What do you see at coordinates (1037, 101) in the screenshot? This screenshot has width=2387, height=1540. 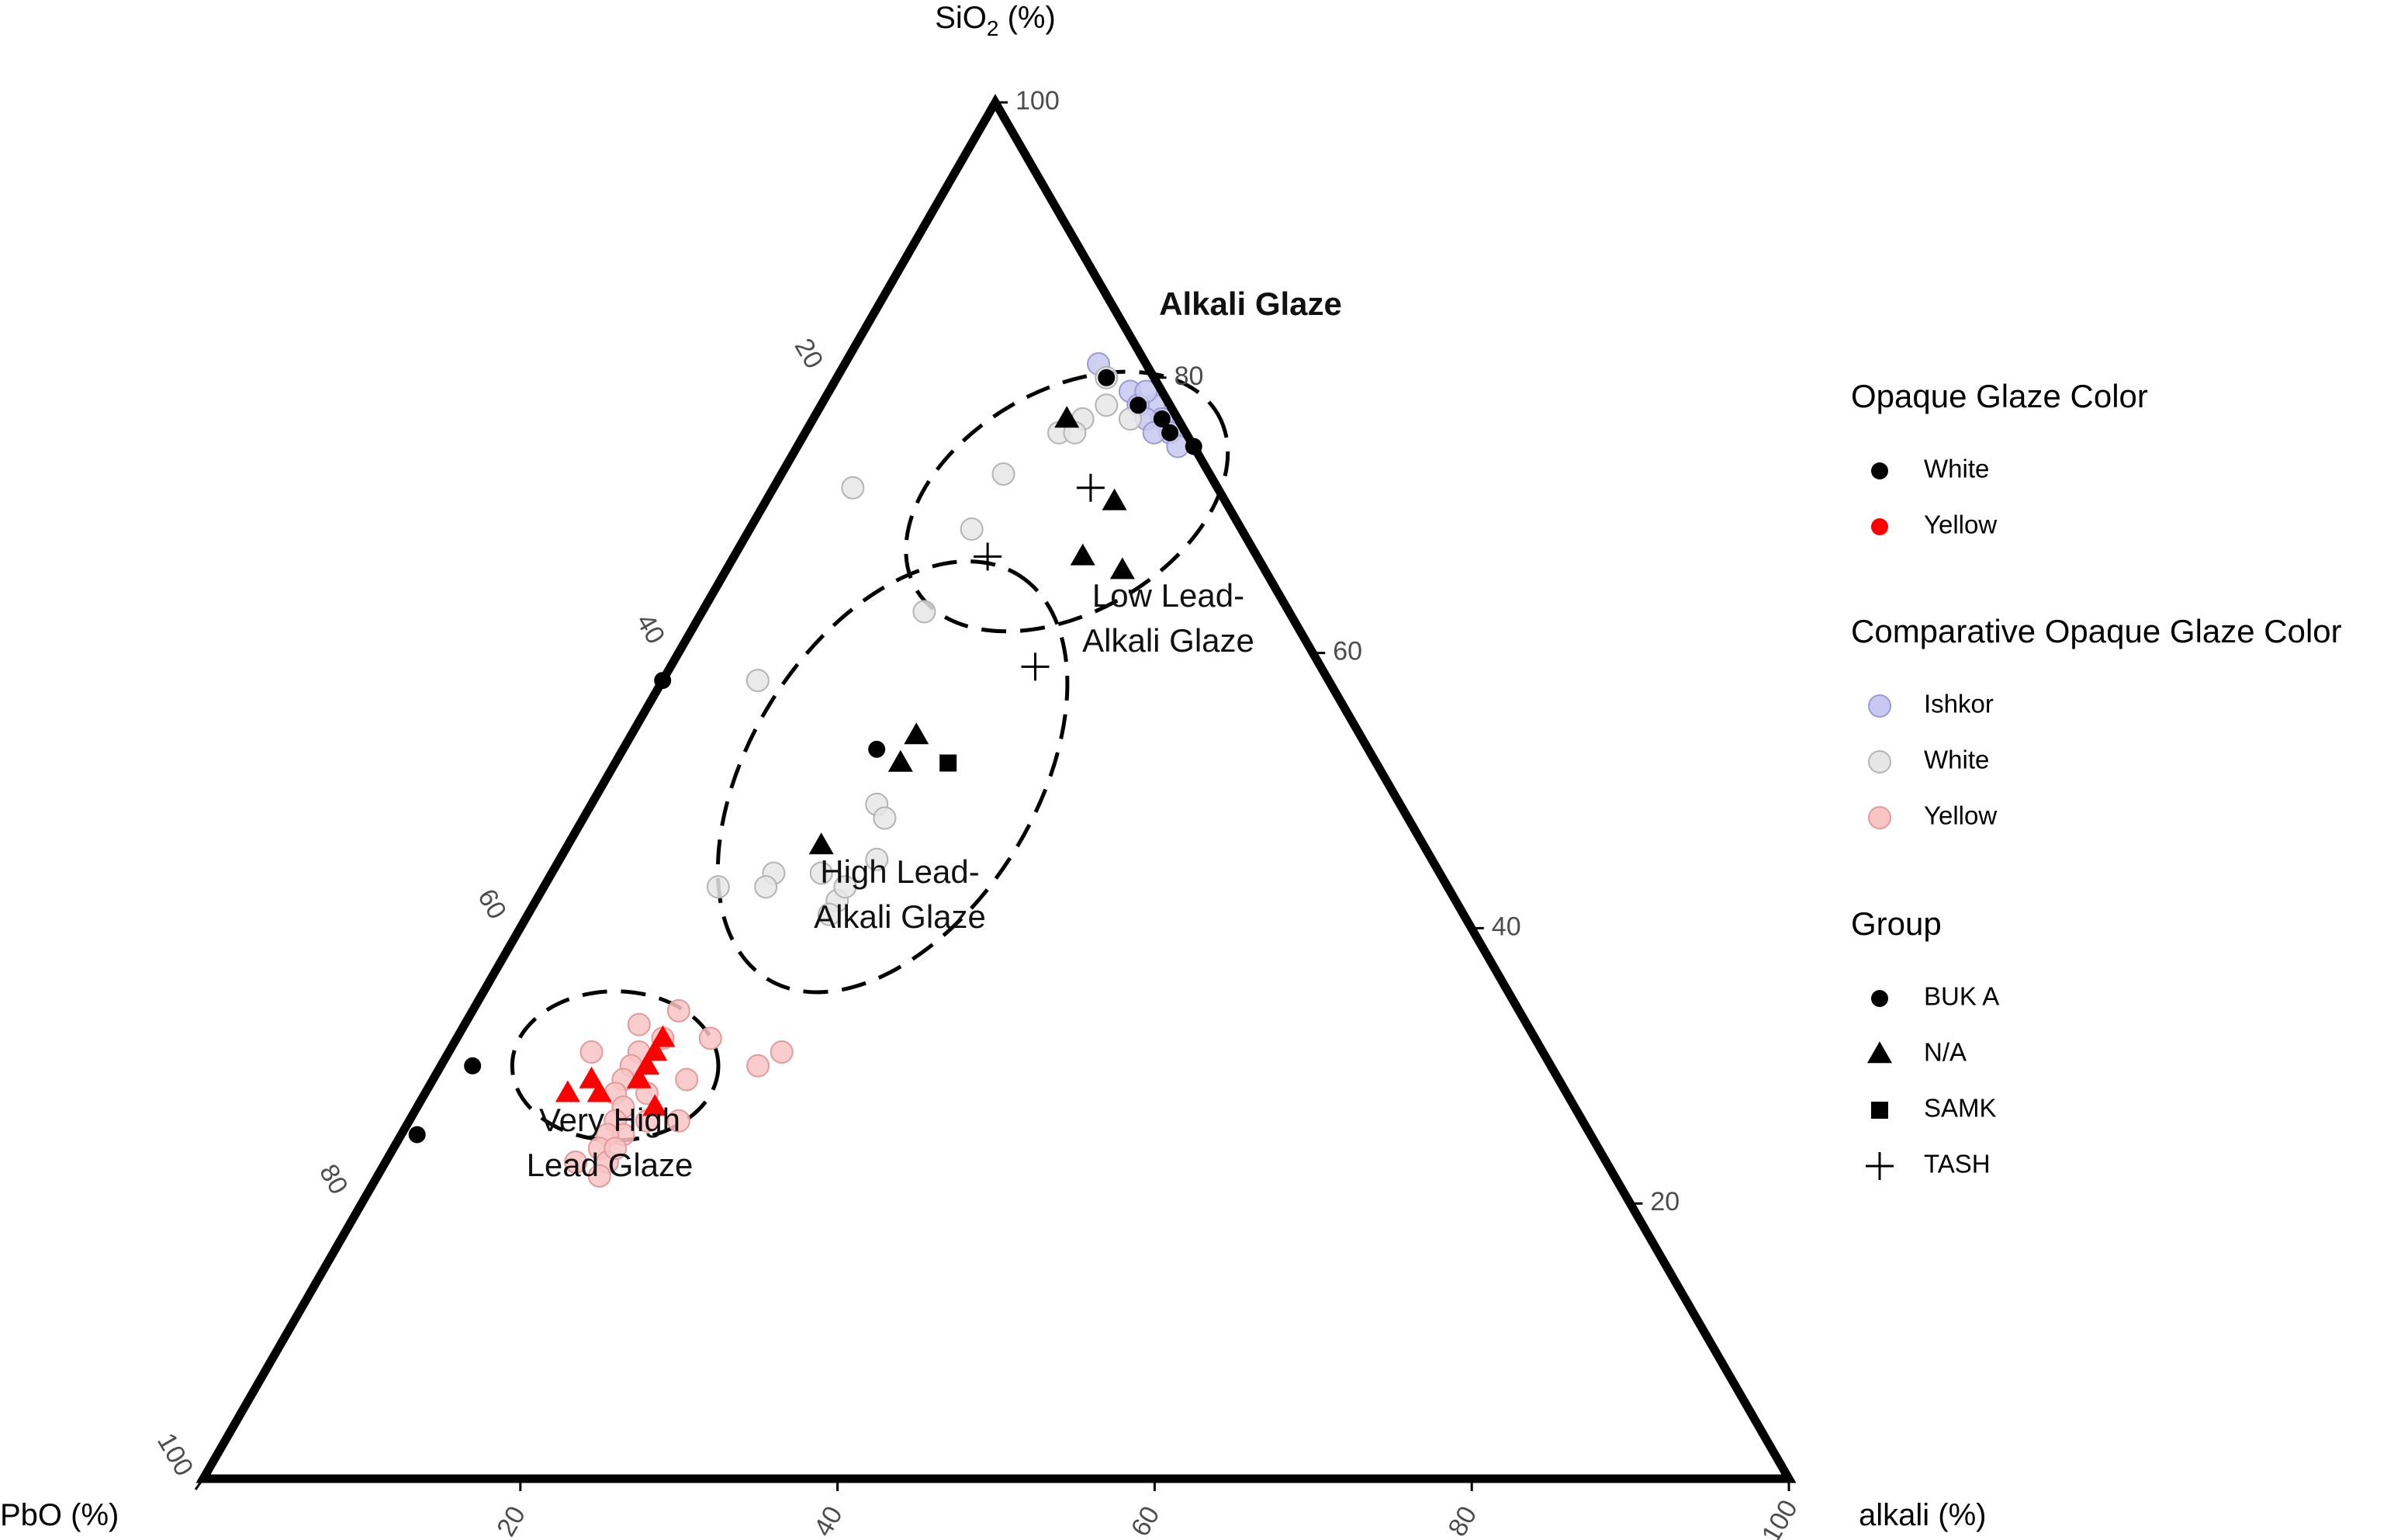 I see `sio2-tick-label: 100` at bounding box center [1037, 101].